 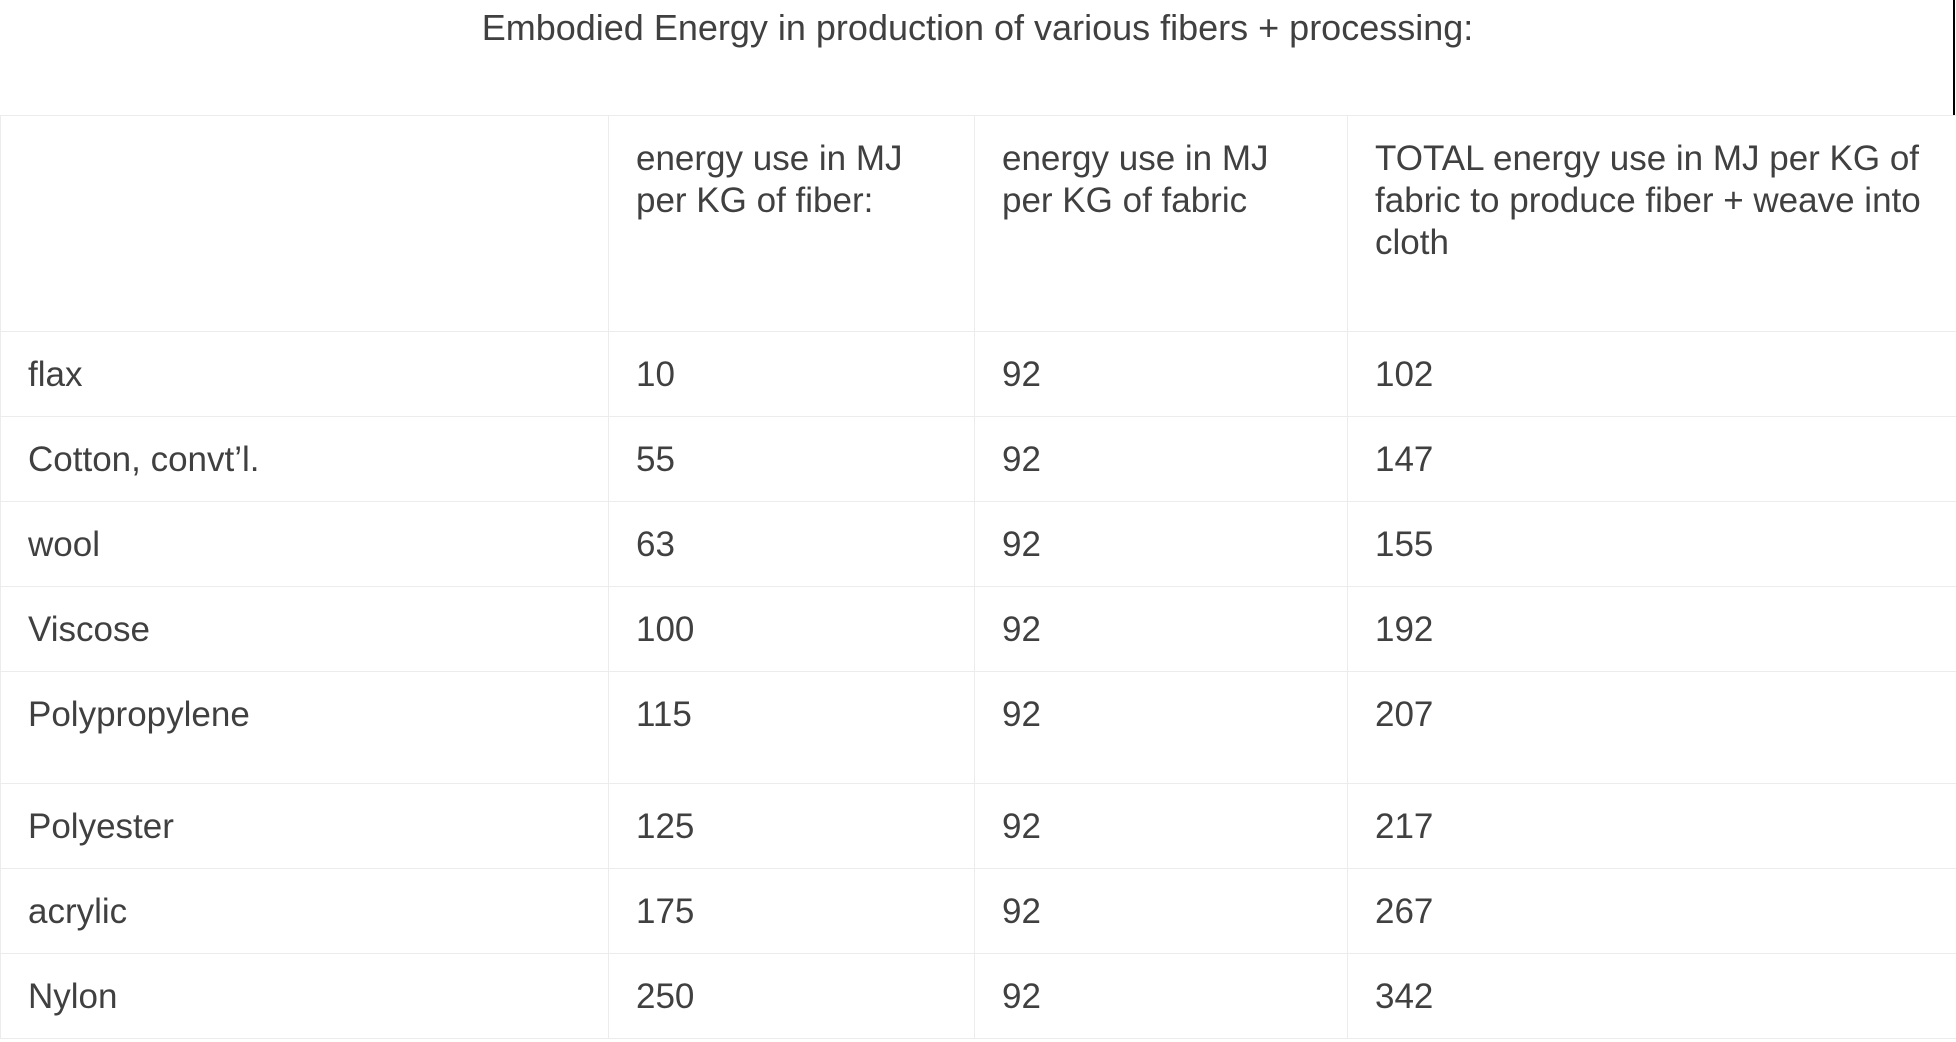 What do you see at coordinates (791, 223) in the screenshot?
I see `header-cell-fiber-energy: energy use in MJ per KG of fiber:` at bounding box center [791, 223].